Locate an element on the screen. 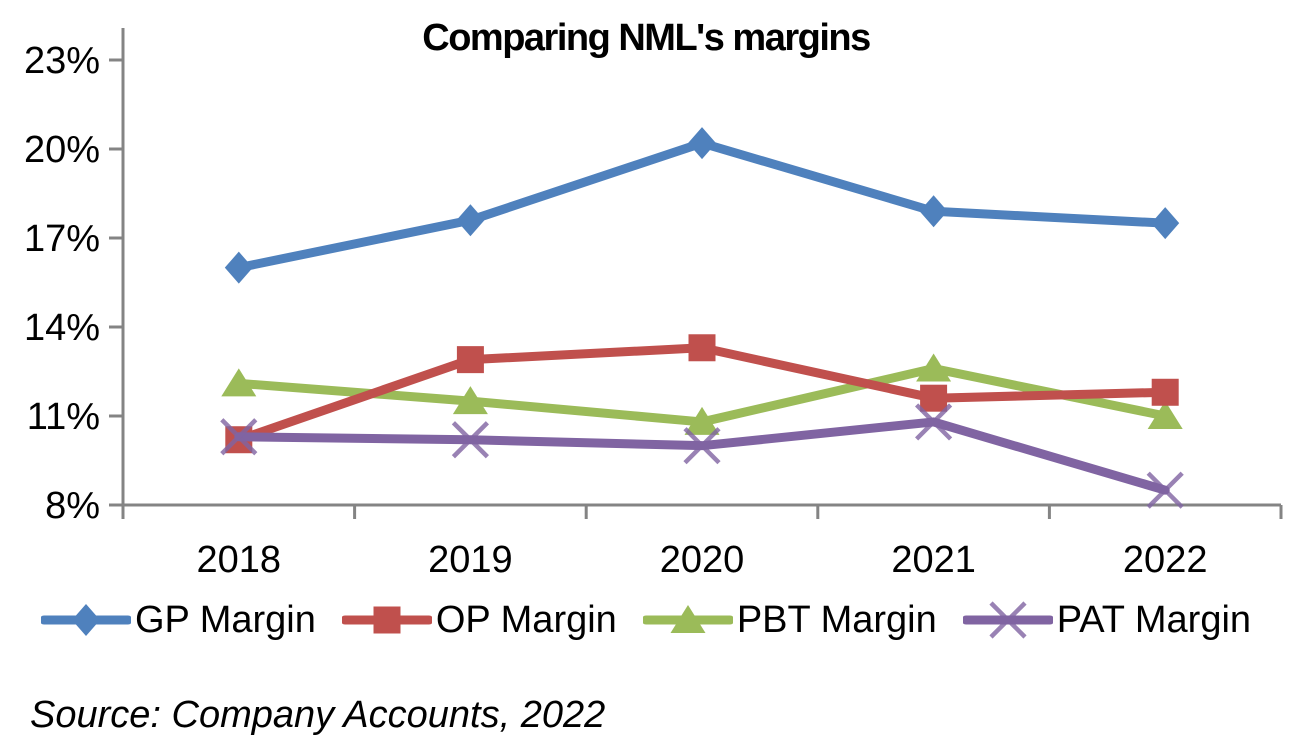  legend-item-pbt-margin: PBT Margin is located at coordinates (789, 620).